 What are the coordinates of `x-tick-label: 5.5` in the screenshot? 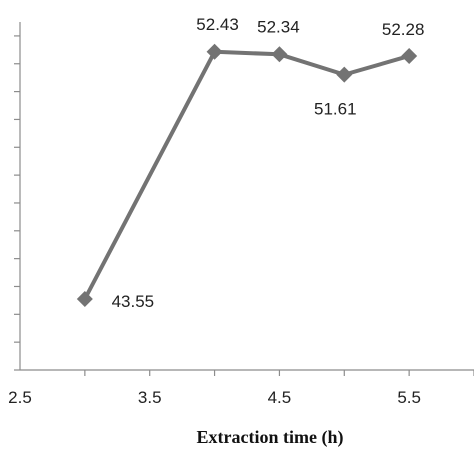 It's located at (409, 397).